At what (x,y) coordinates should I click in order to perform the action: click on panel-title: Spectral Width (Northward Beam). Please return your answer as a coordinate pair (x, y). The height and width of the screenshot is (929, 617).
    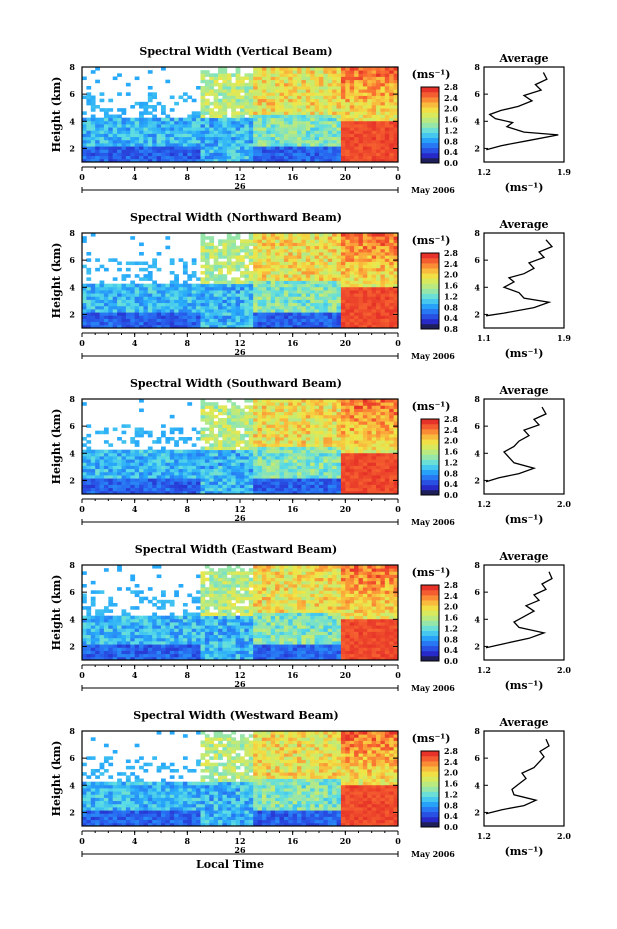
    Looking at the image, I should click on (236, 217).